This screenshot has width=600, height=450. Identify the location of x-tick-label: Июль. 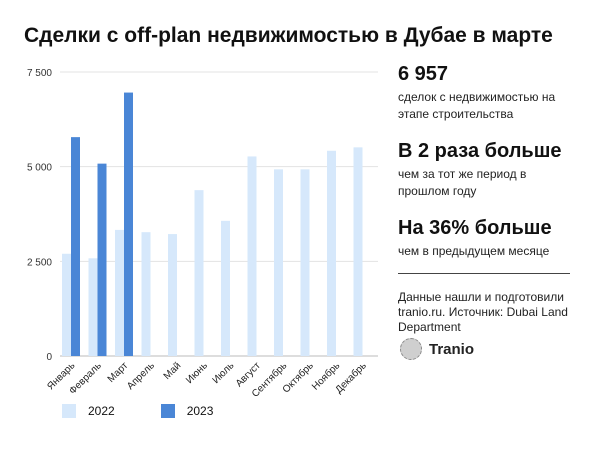
(224, 373).